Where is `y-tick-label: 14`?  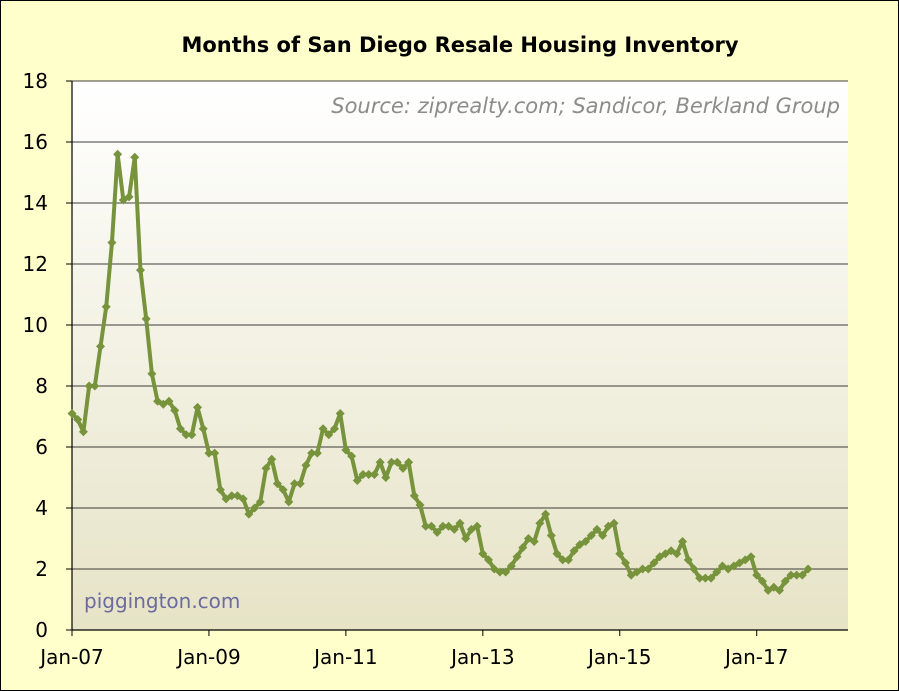
y-tick-label: 14 is located at coordinates (35, 203).